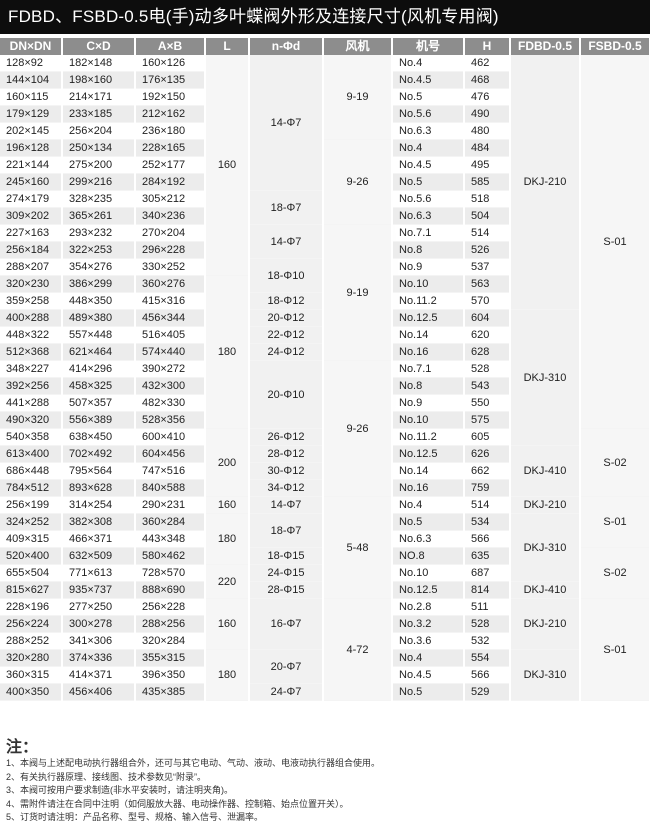 Image resolution: width=650 pixels, height=834 pixels. Describe the element at coordinates (170, 369) in the screenshot. I see `cell-ab: 390×272` at that location.